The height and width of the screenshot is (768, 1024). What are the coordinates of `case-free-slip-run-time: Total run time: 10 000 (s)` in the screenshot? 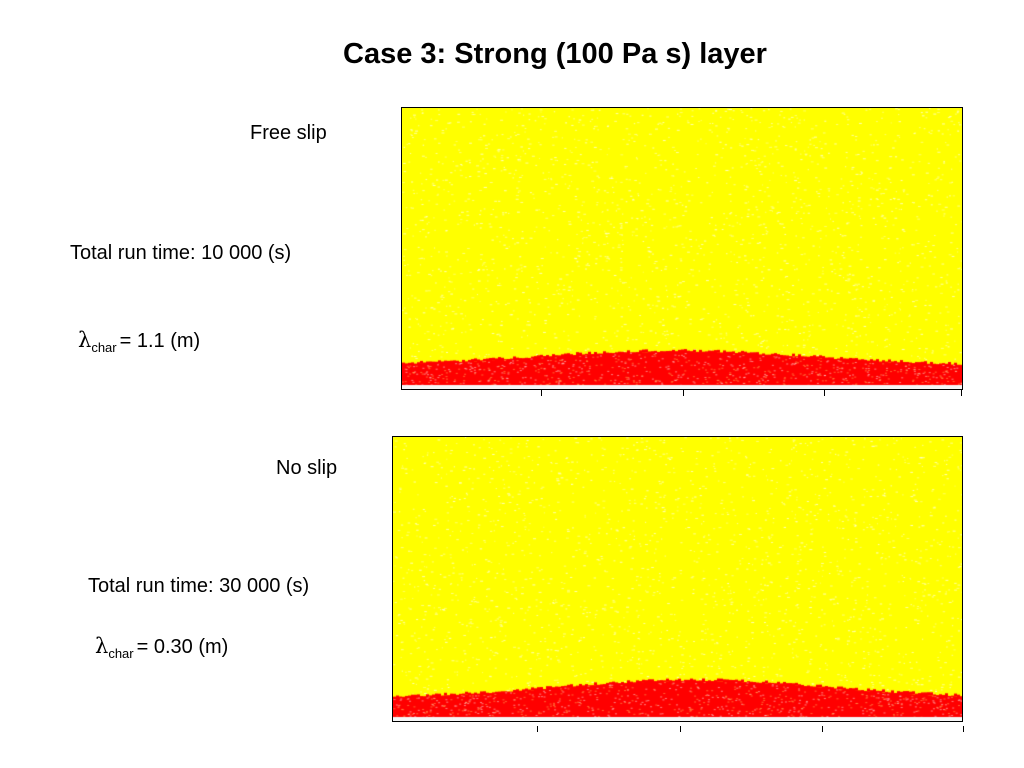 It's located at (181, 253).